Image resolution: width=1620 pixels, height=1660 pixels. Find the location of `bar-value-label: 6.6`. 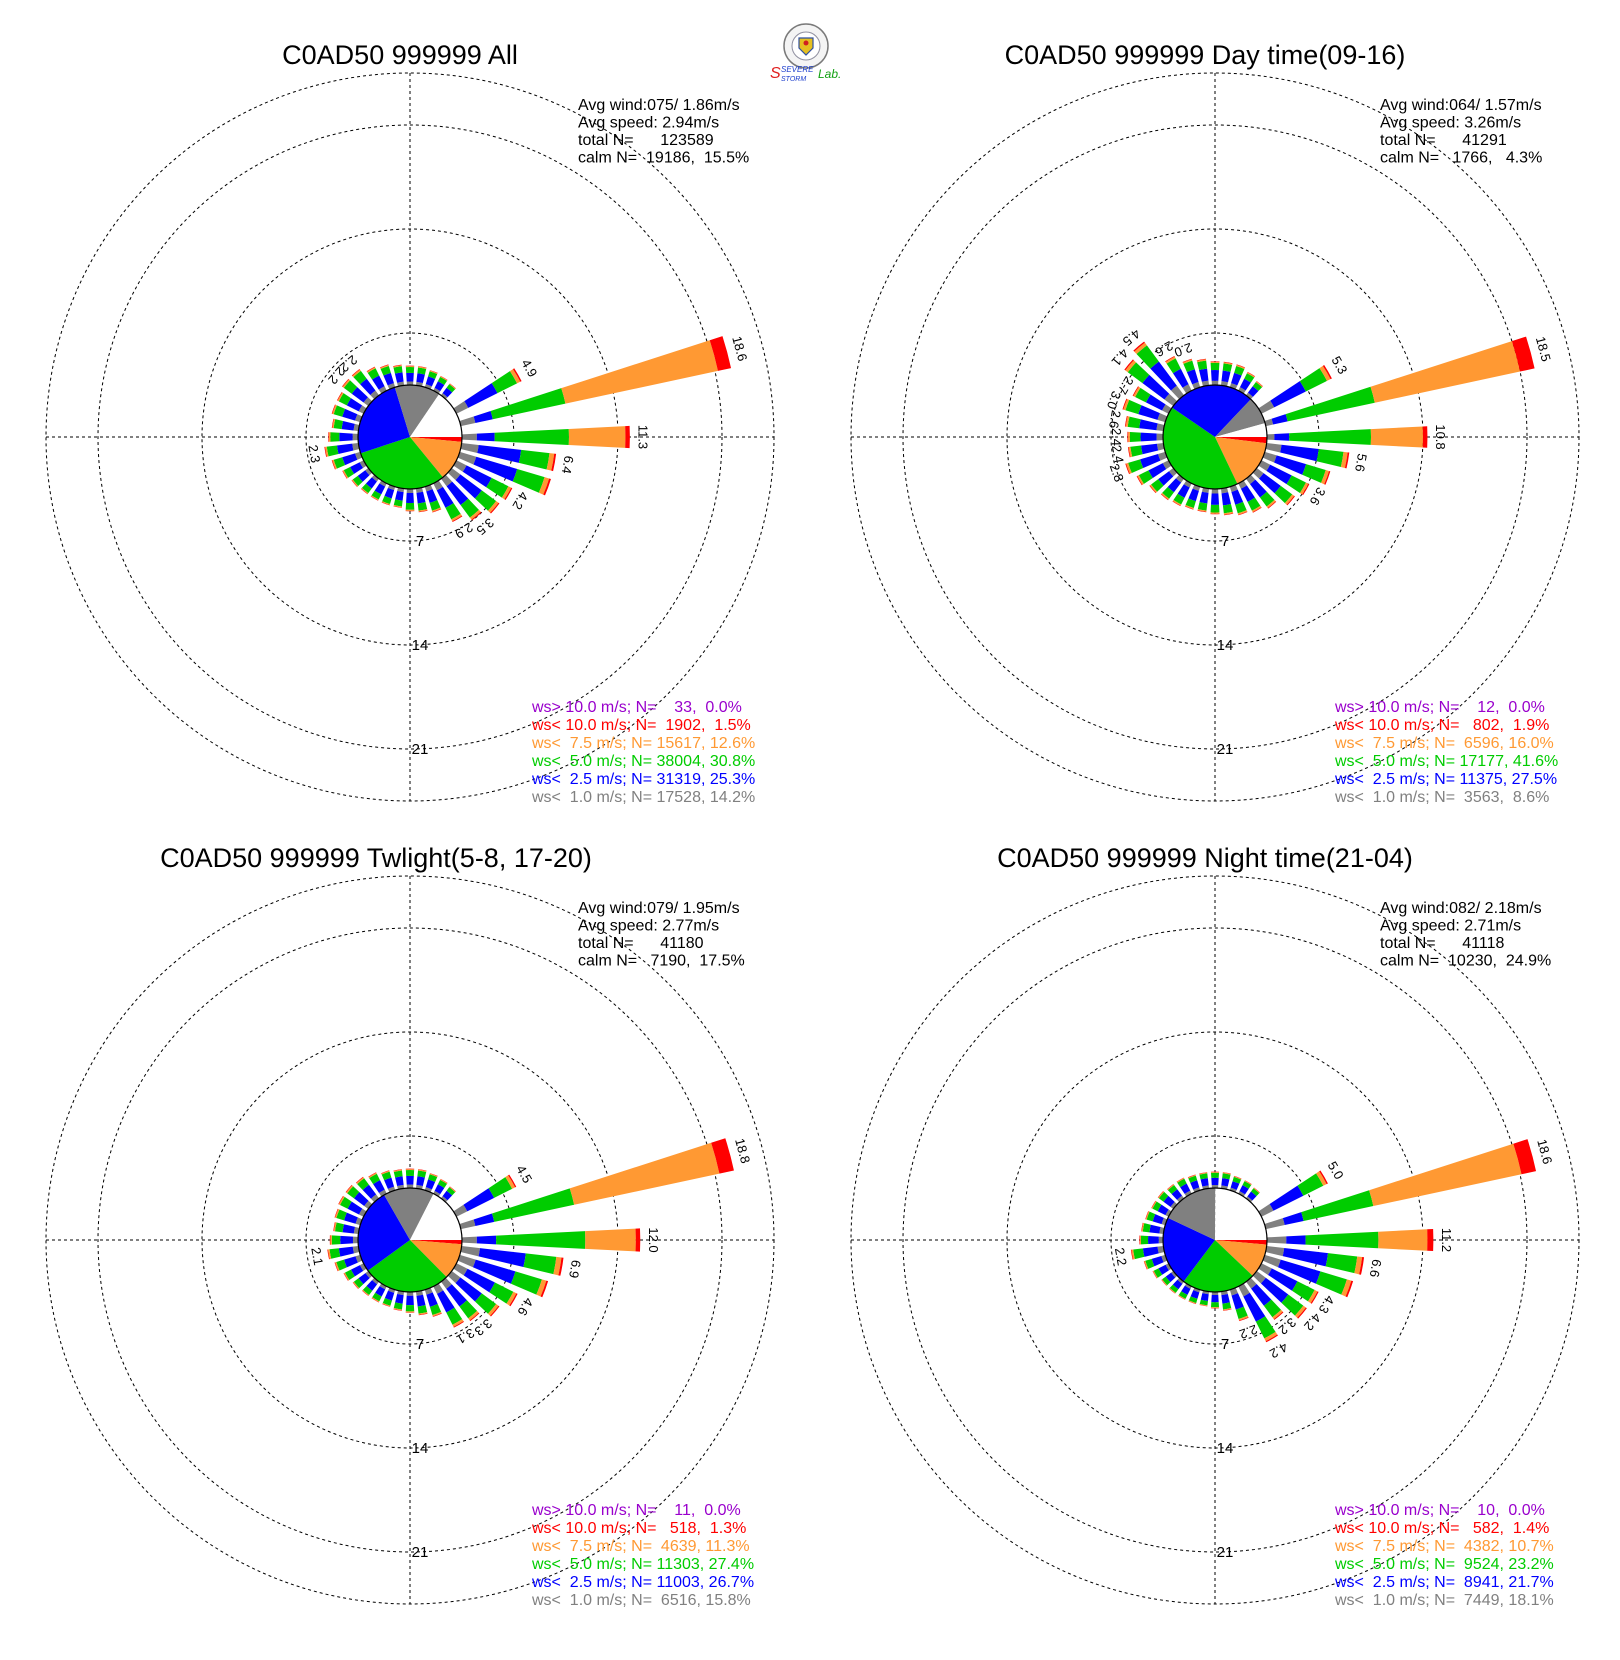

bar-value-label: 6.6 is located at coordinates (1376, 1268).